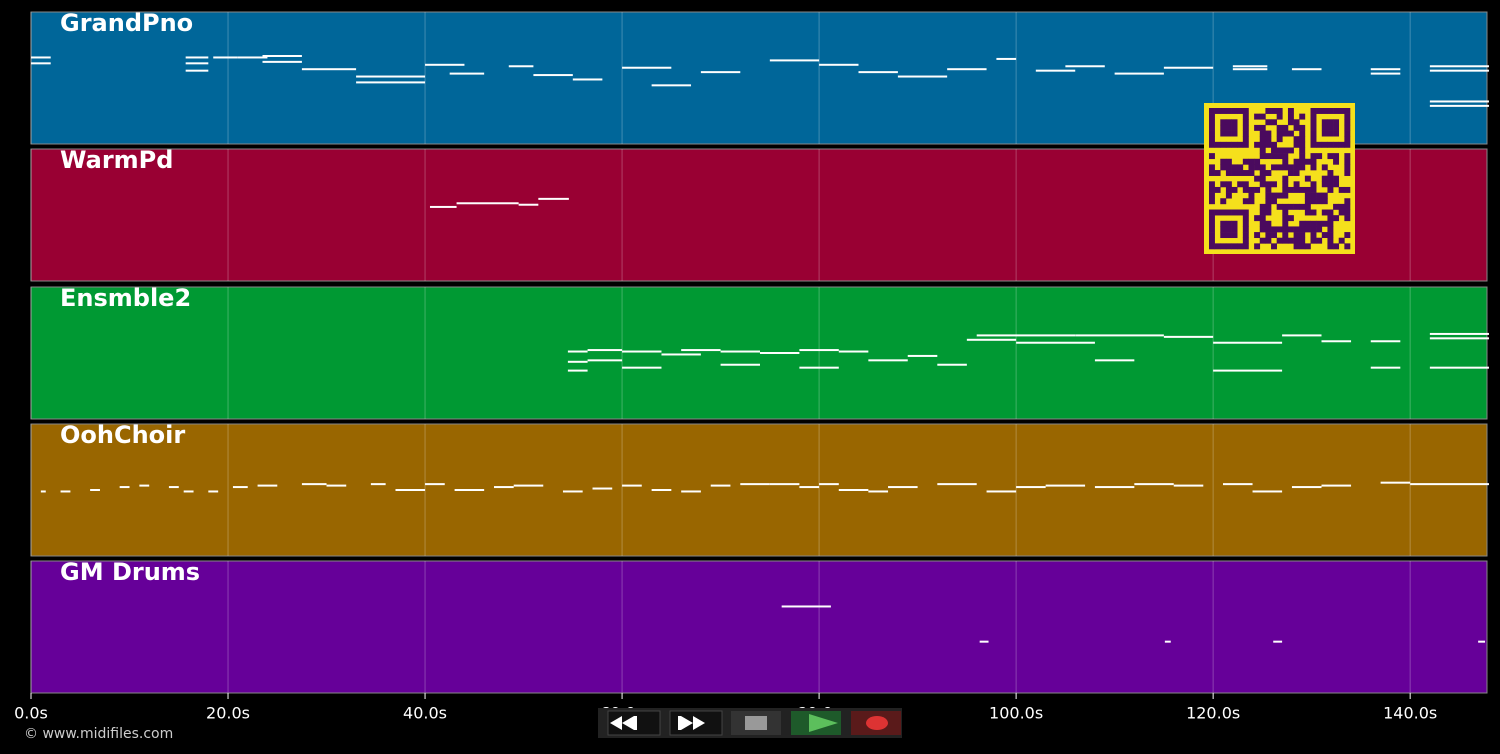 This screenshot has width=1500, height=754. I want to click on qr-code, so click(1279, 178).